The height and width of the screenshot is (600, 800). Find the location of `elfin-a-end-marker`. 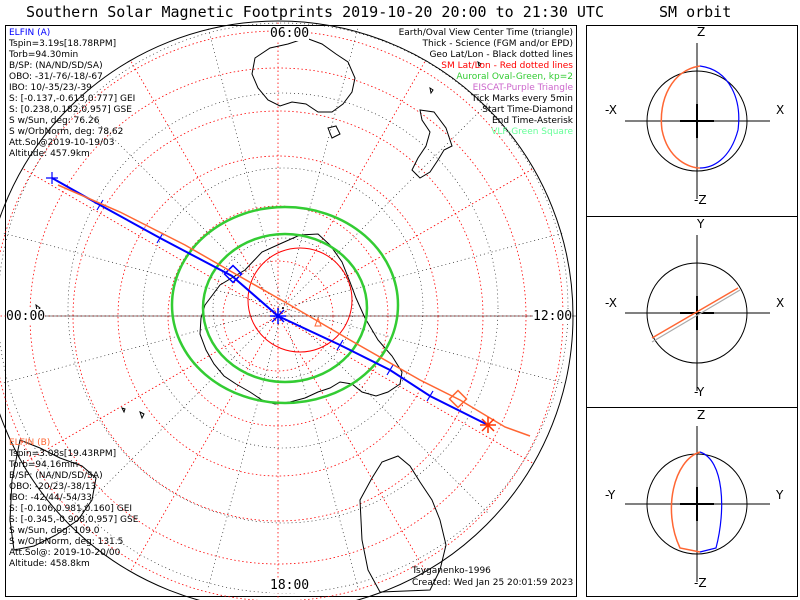

elfin-a-end-marker is located at coordinates (52, 178).